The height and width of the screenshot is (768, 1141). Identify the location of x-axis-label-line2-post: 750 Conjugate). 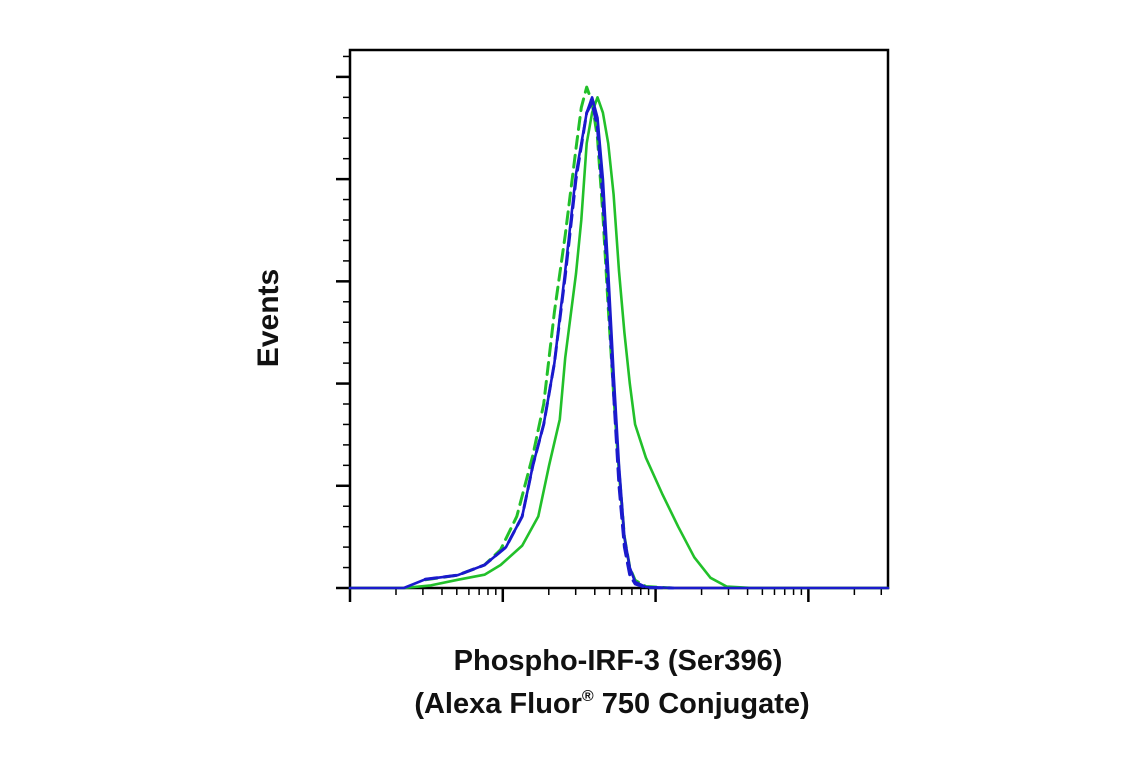
(702, 704).